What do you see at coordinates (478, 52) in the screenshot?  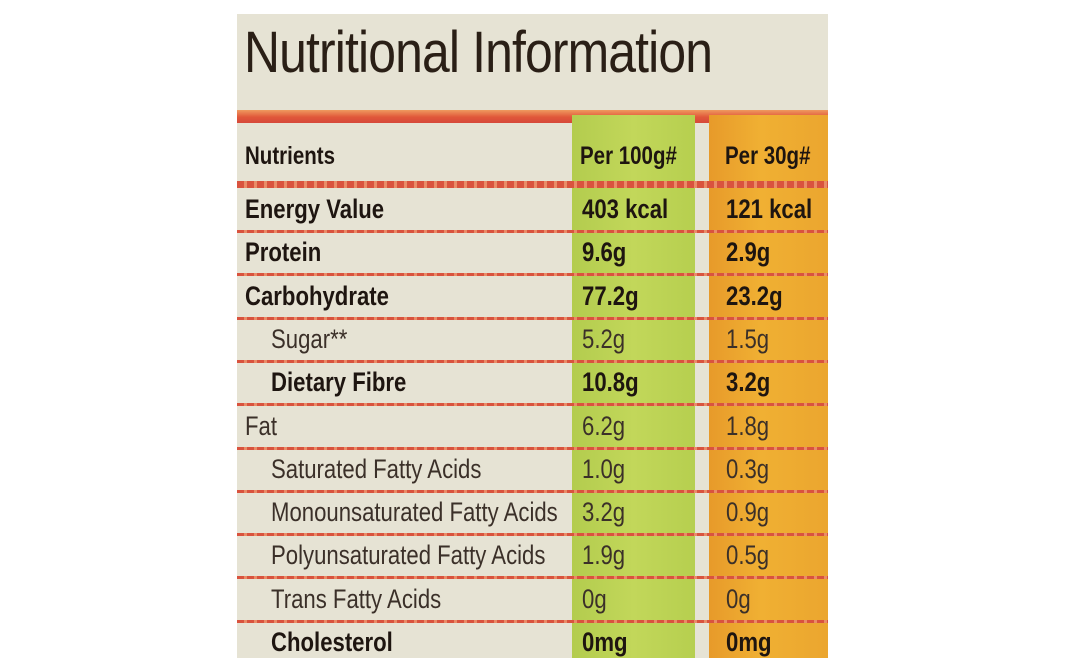 I see `label-title: Nutritional Information` at bounding box center [478, 52].